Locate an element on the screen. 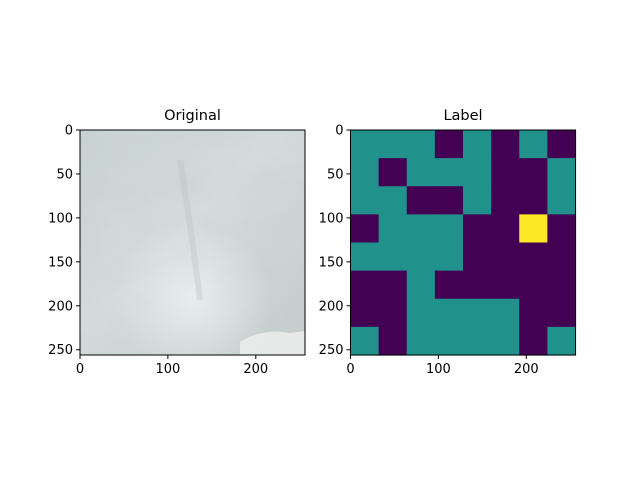 The width and height of the screenshot is (640, 480). original-ytick-label: 150 is located at coordinates (60, 262).